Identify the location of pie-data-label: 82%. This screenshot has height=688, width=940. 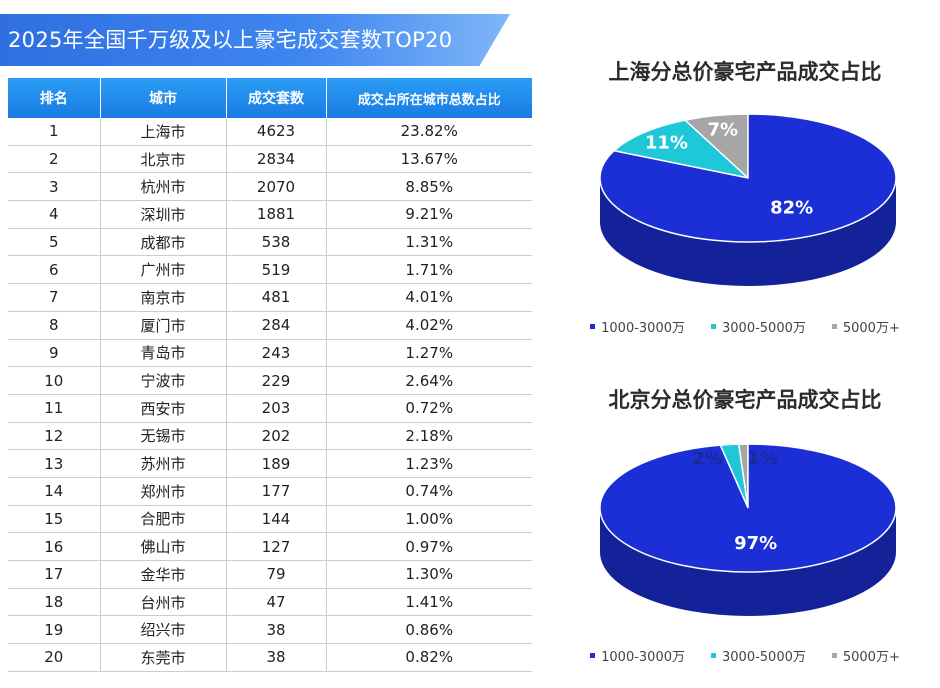
(791, 208).